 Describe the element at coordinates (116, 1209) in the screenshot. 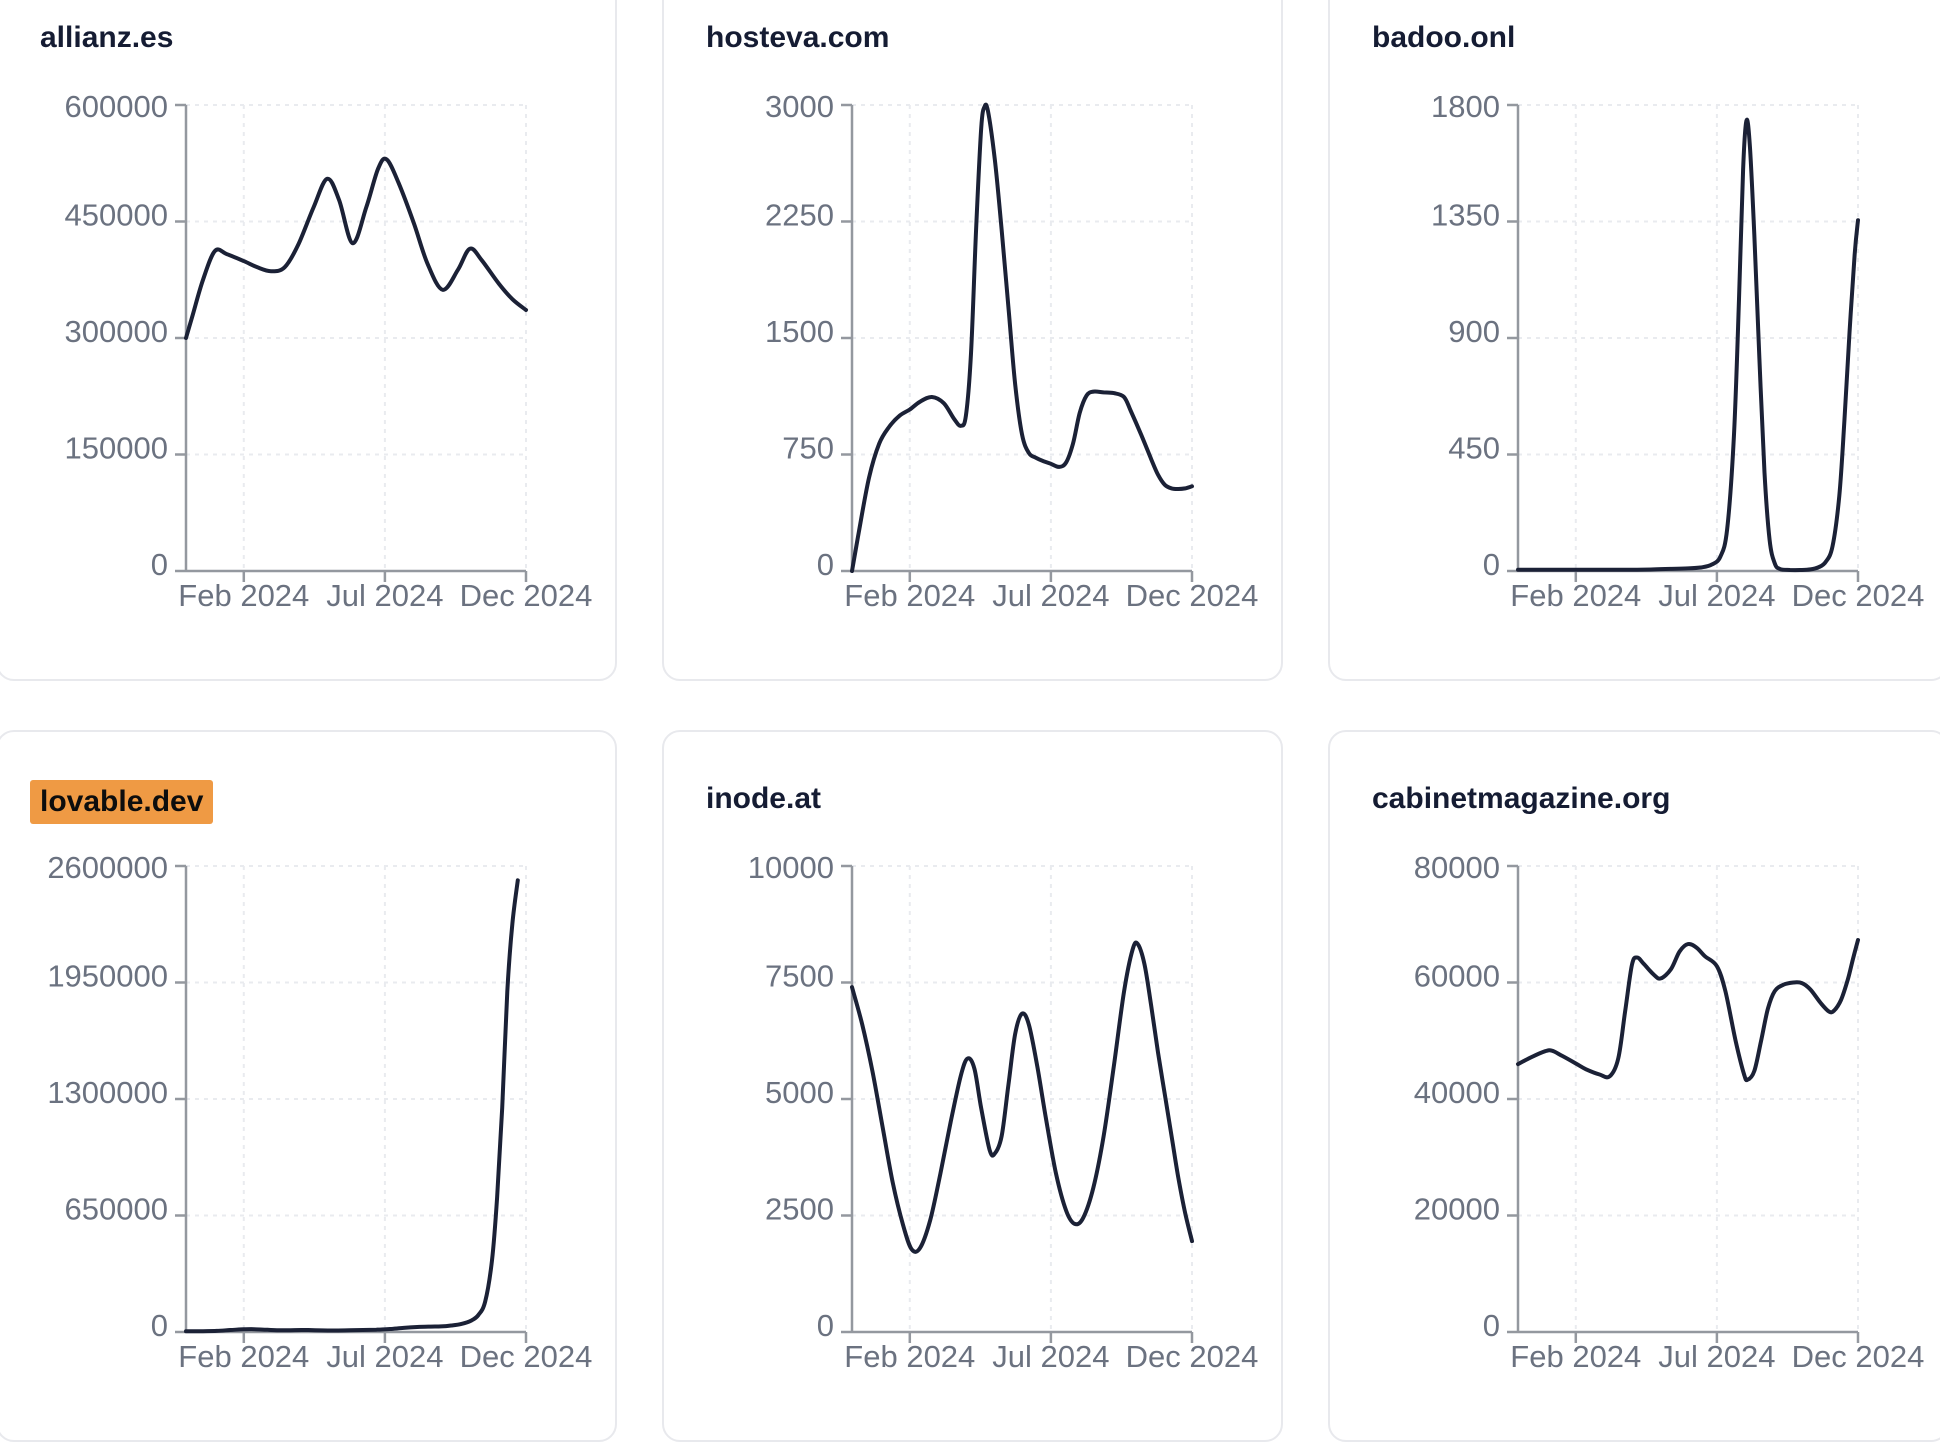

I see `y-tick-label: 650000` at that location.